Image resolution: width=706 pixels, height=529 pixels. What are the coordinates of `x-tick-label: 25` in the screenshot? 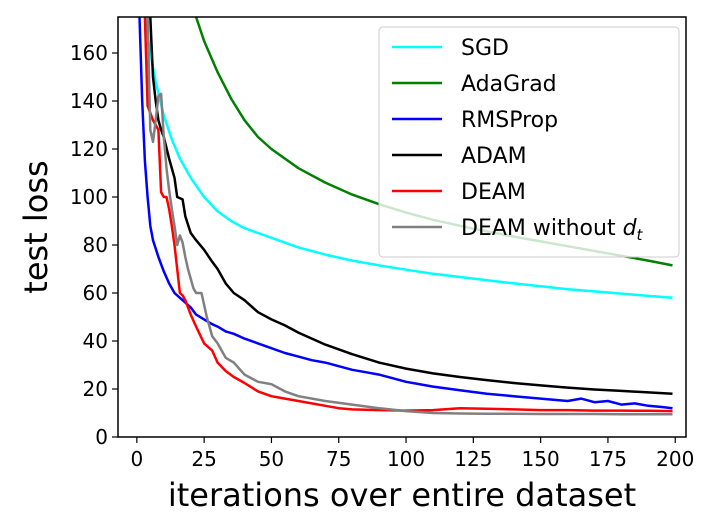 It's located at (203, 459).